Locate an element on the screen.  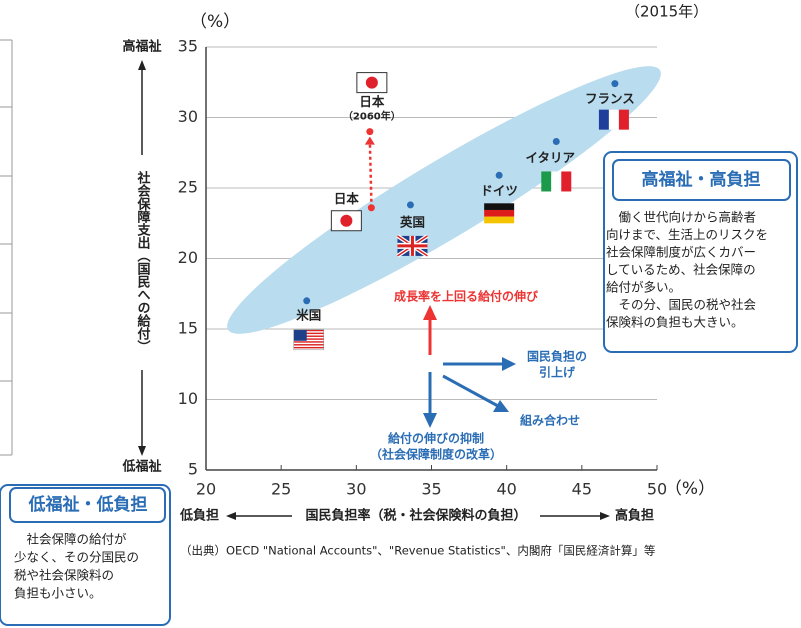
left-table-edge is located at coordinates (6, 247).